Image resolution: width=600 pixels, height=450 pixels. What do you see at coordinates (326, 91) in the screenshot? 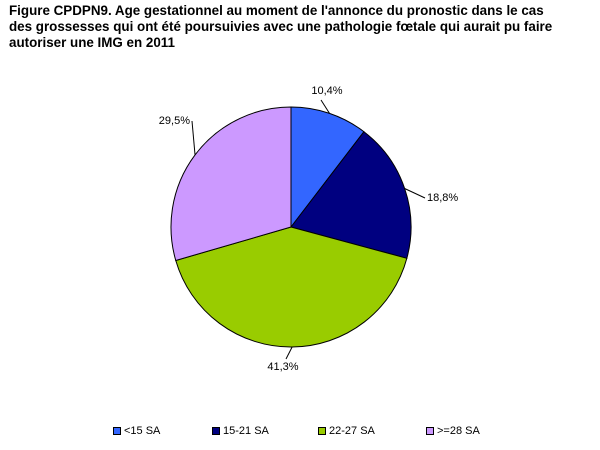
I see `data-label-lt15: 10,4%` at bounding box center [326, 91].